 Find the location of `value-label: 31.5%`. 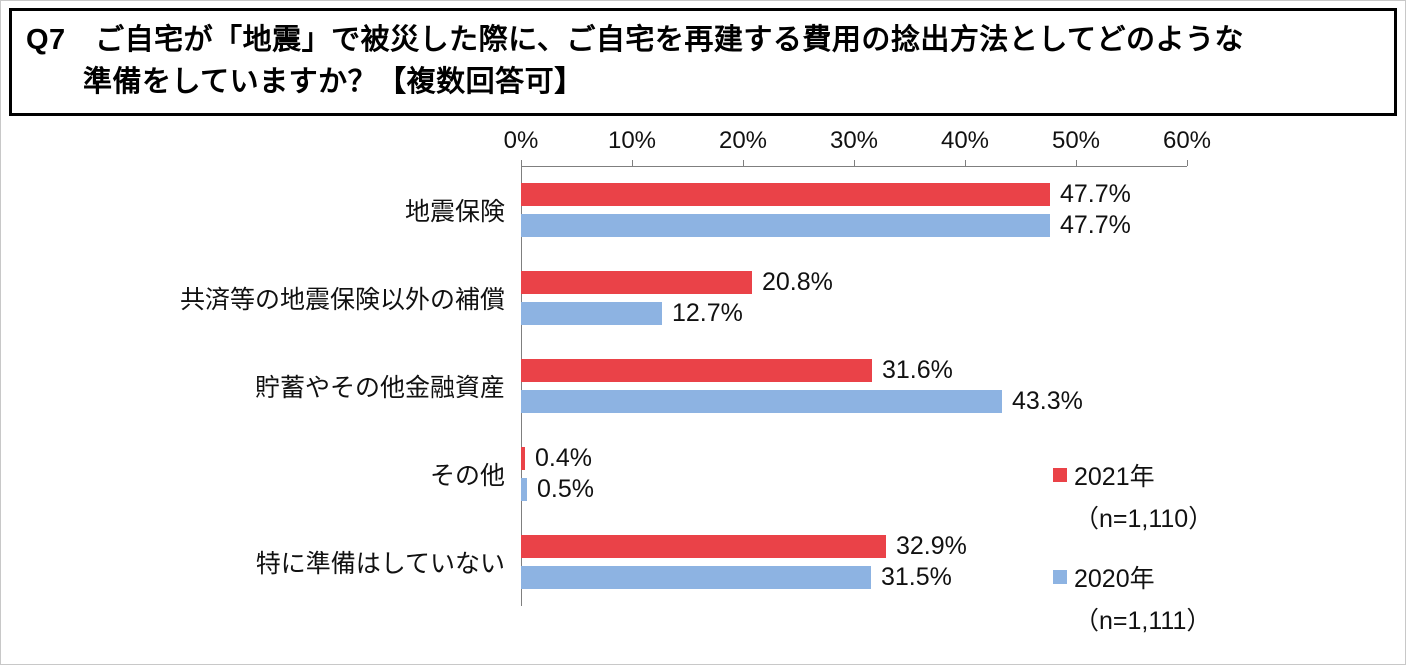

value-label: 31.5% is located at coordinates (916, 577).